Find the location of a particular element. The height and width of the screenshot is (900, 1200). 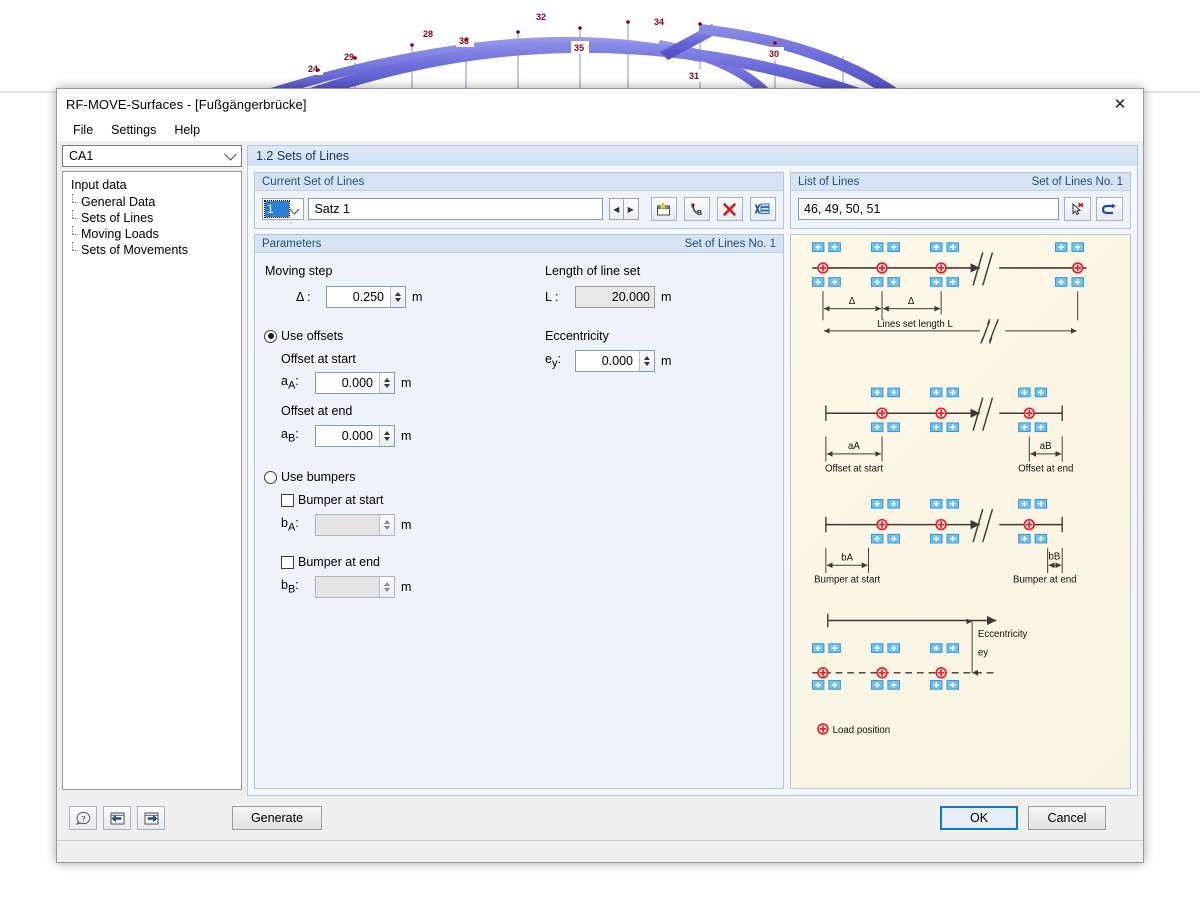

offset-start-row: aA: 0.000 m is located at coordinates (346, 383).